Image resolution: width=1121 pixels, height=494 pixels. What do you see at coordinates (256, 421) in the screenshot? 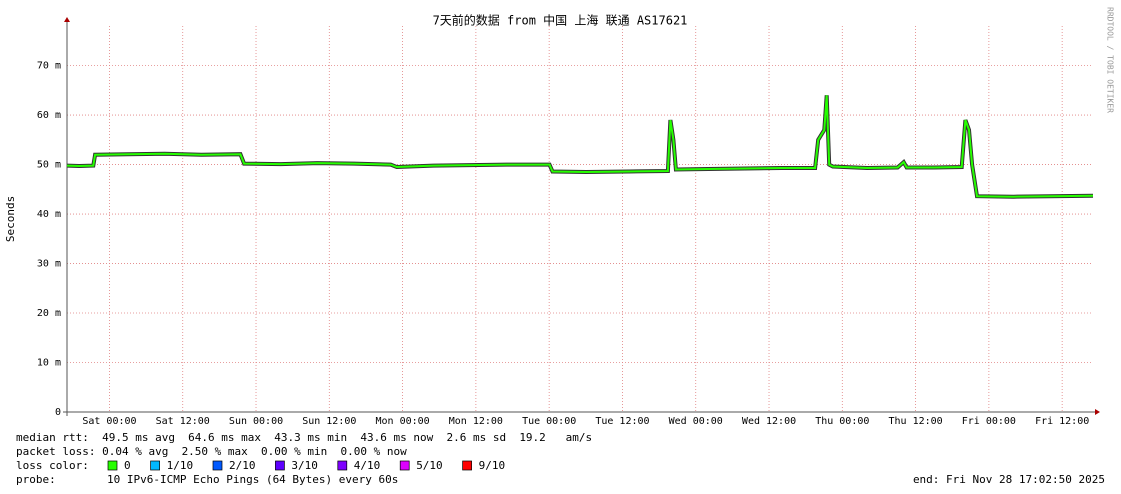
I see `x-tick-label: Sun 00:00` at bounding box center [256, 421].